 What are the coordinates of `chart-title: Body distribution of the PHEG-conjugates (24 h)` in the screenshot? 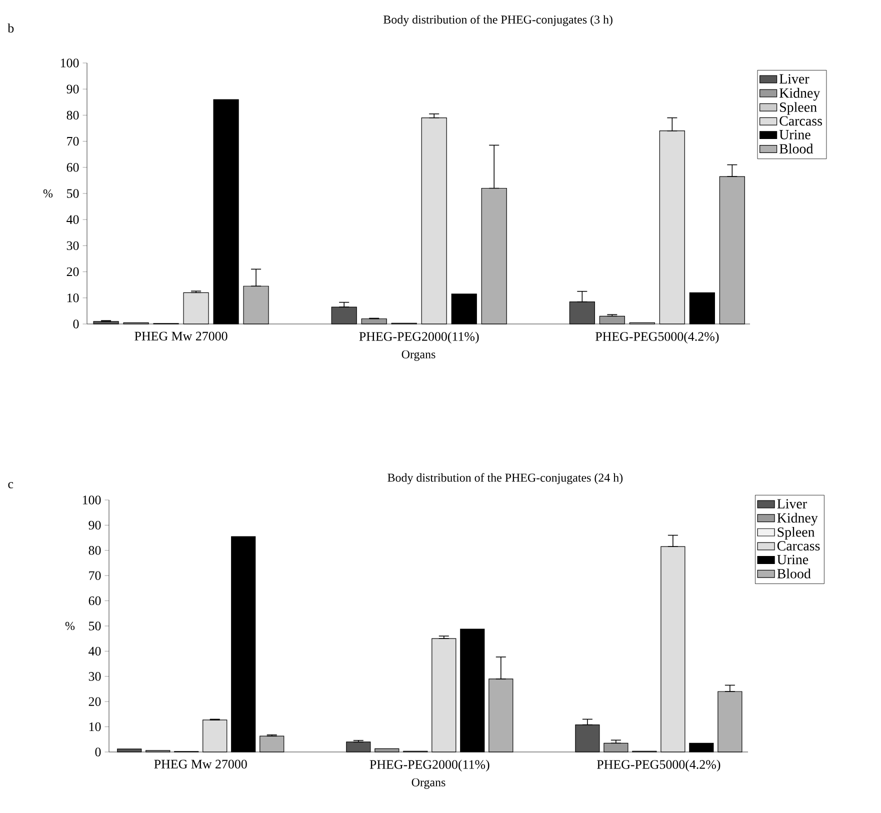 It's located at (505, 478).